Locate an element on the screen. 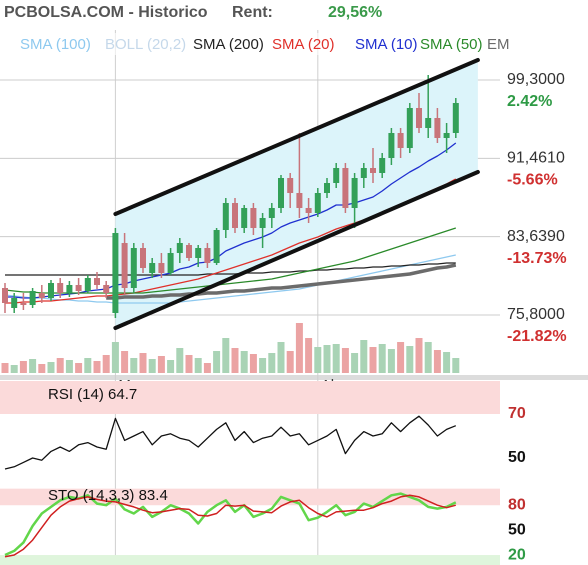  y-tick-change: 2.42% is located at coordinates (529, 101).